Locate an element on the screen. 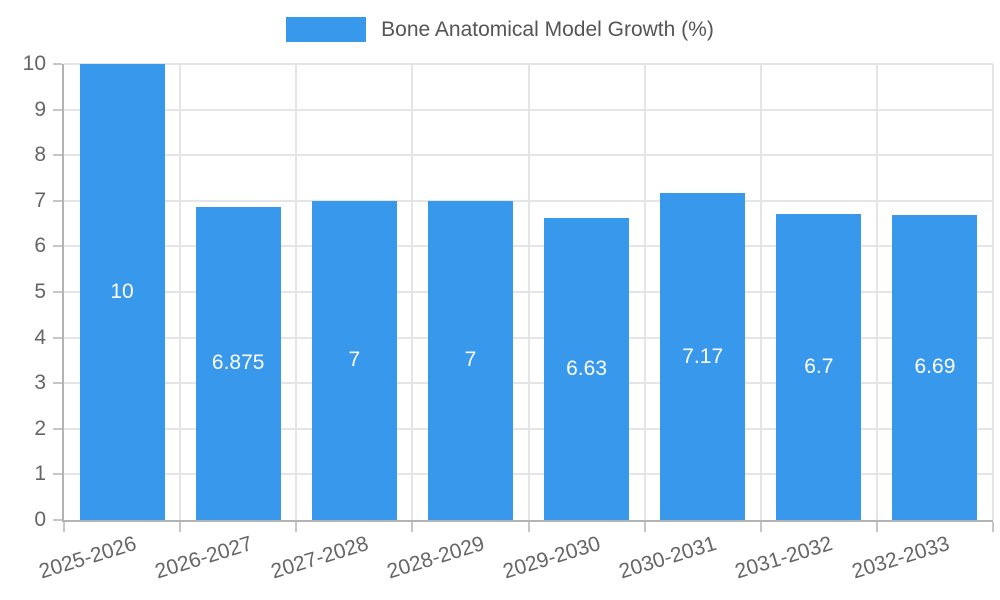 Image resolution: width=1000 pixels, height=600 pixels. y-tick-label: 10 is located at coordinates (34, 63).